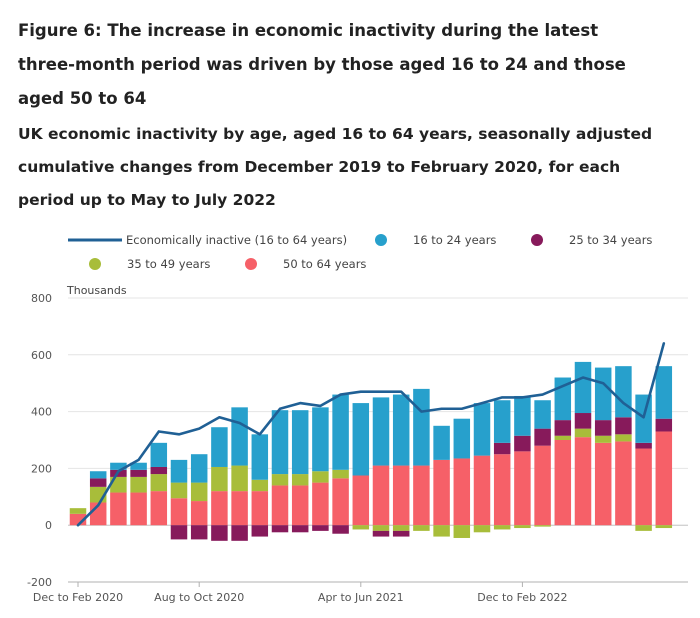 The width and height of the screenshot is (700, 618). I want to click on y-tick-label: -200, so click(39, 582).